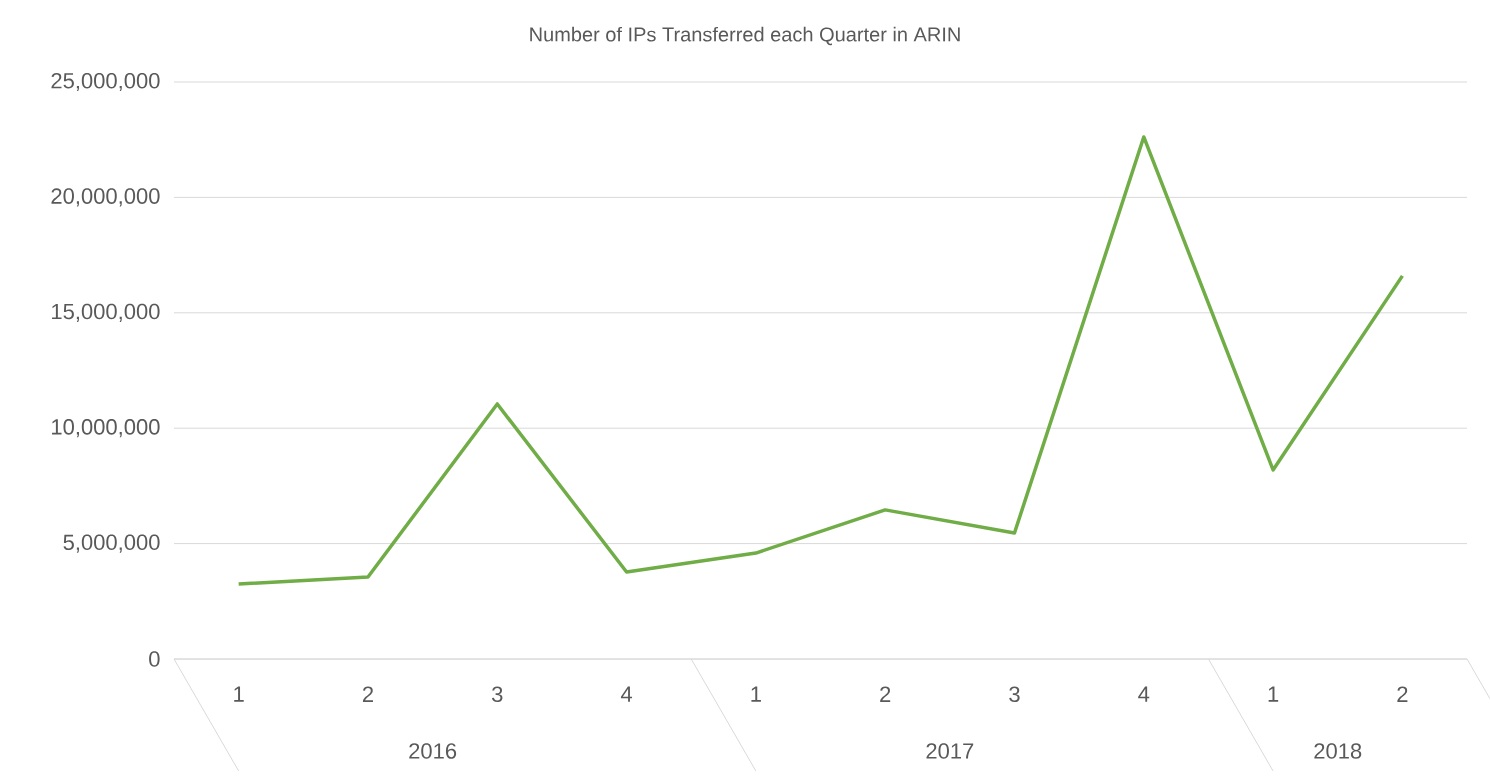 This screenshot has height=781, width=1490. What do you see at coordinates (154, 659) in the screenshot?
I see `y-tick-label: 0` at bounding box center [154, 659].